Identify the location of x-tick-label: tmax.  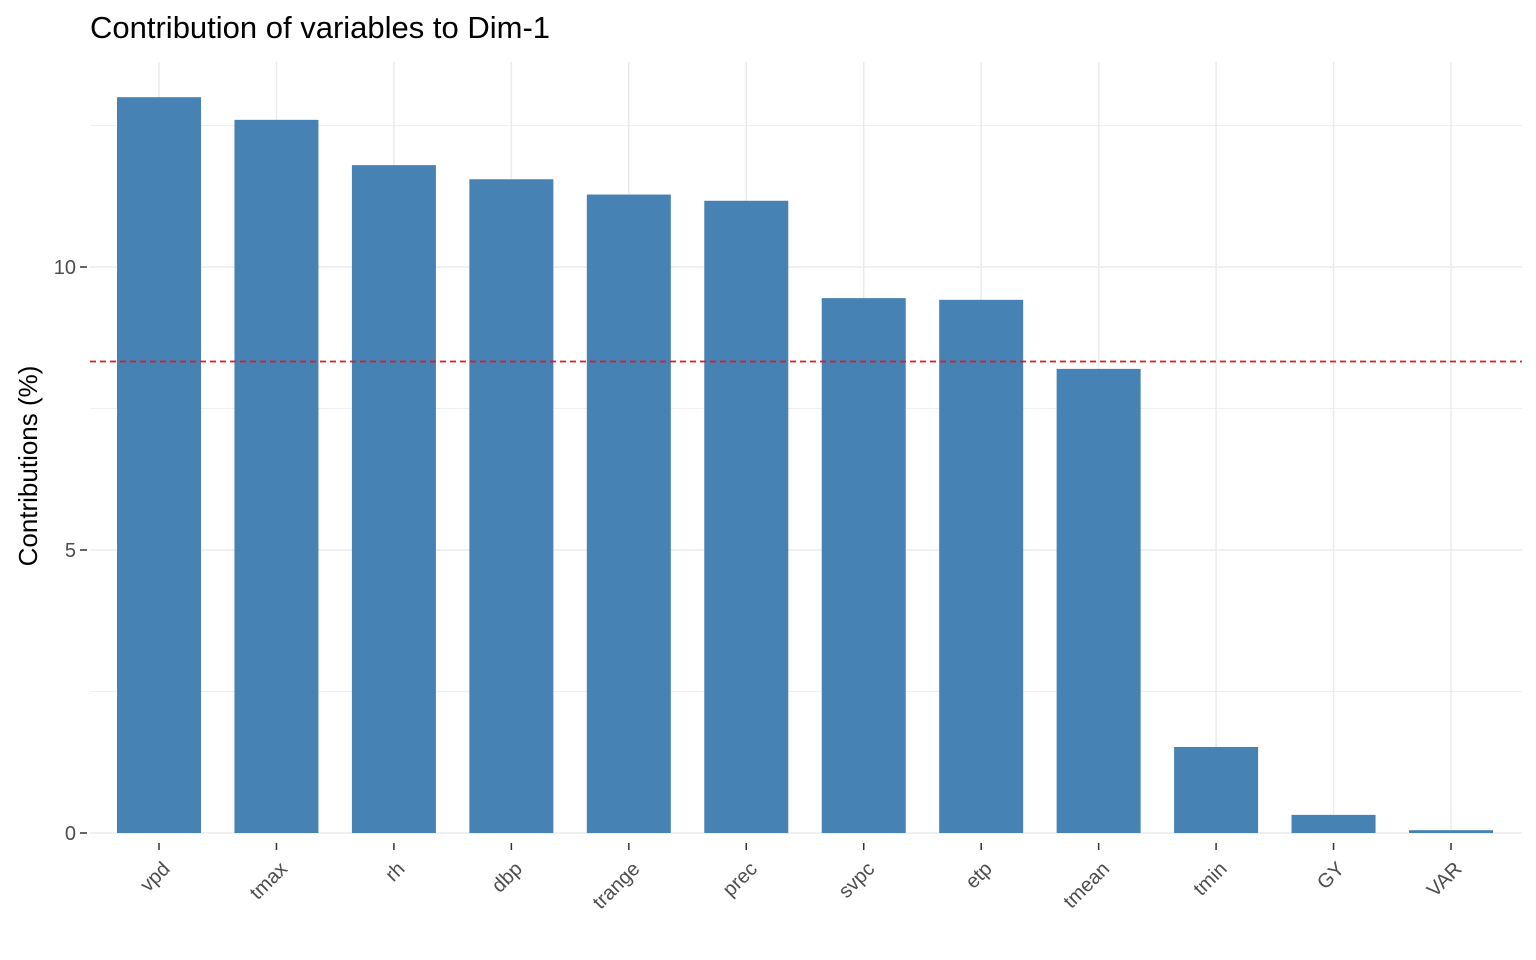
(269, 881).